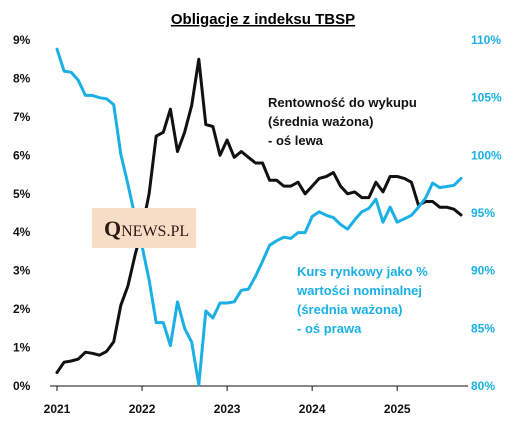 Image resolution: width=526 pixels, height=423 pixels. Describe the element at coordinates (263, 19) in the screenshot. I see `chart-title: Obligacje z indeksu TBSP` at that location.